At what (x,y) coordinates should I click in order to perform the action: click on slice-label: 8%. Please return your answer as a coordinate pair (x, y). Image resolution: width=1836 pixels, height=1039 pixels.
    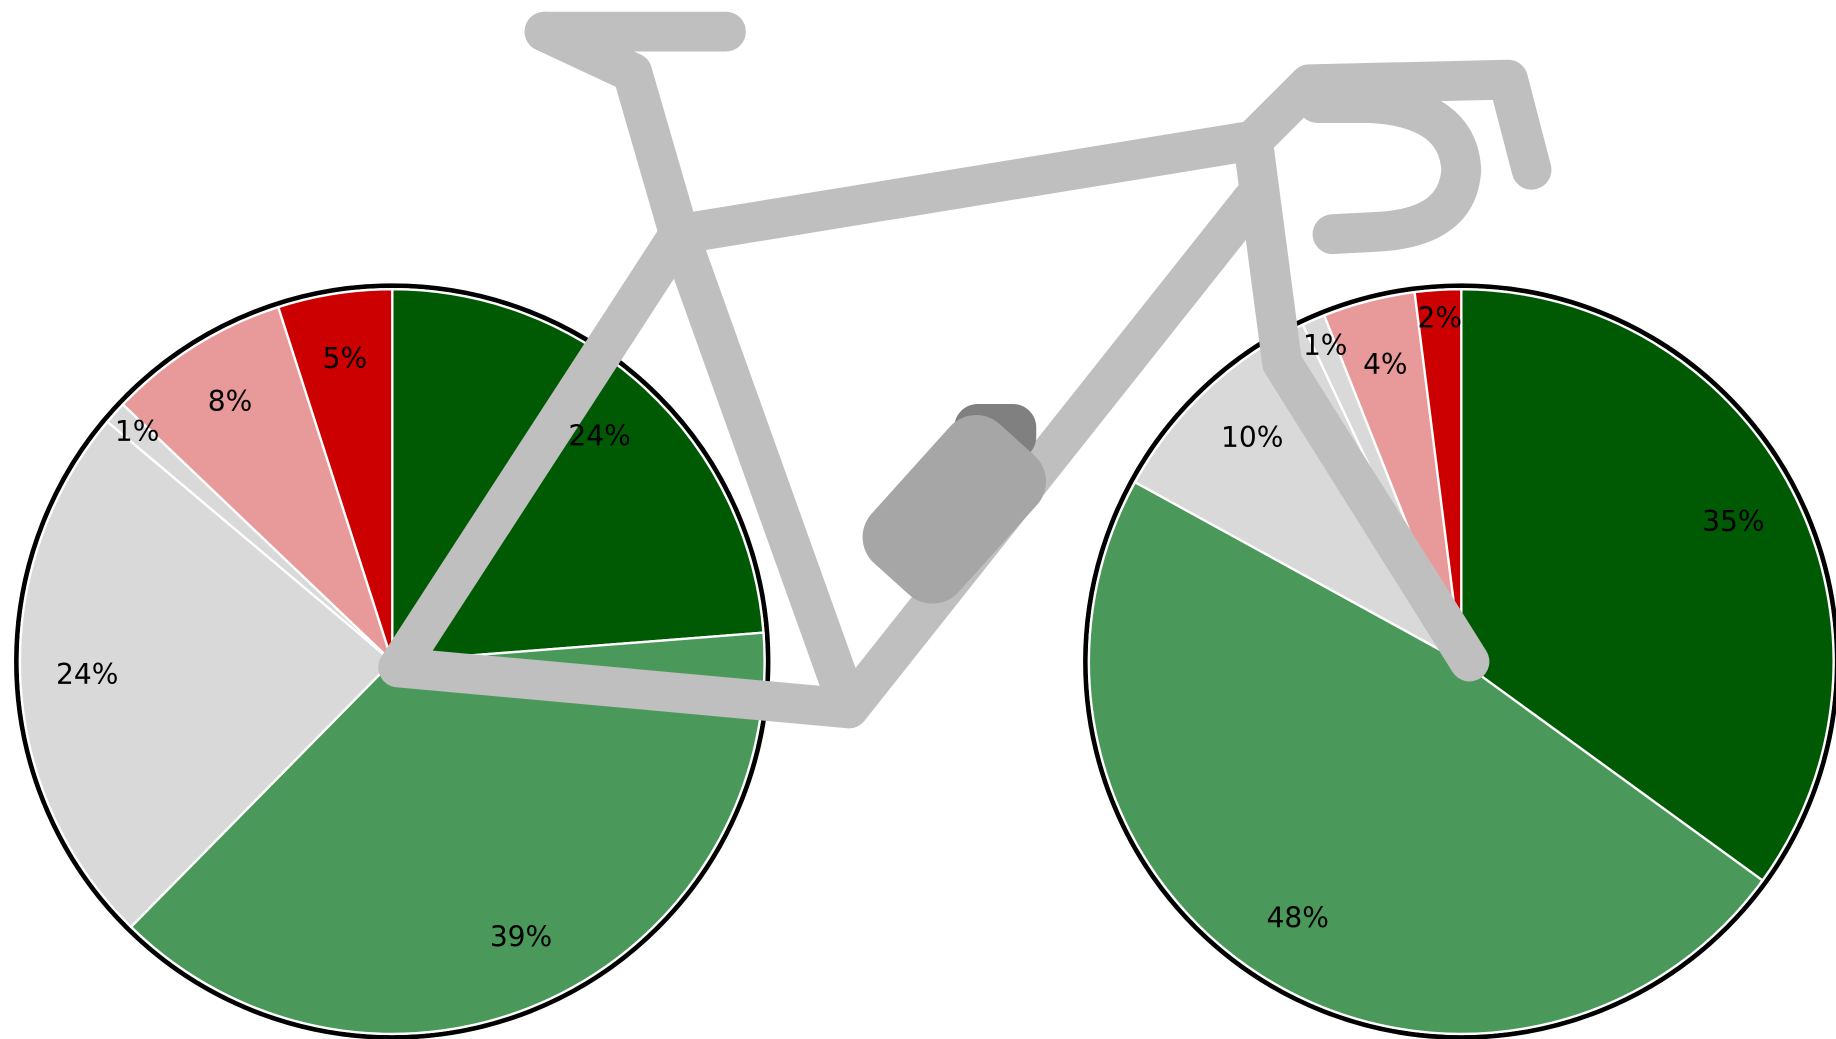
    Looking at the image, I should click on (230, 401).